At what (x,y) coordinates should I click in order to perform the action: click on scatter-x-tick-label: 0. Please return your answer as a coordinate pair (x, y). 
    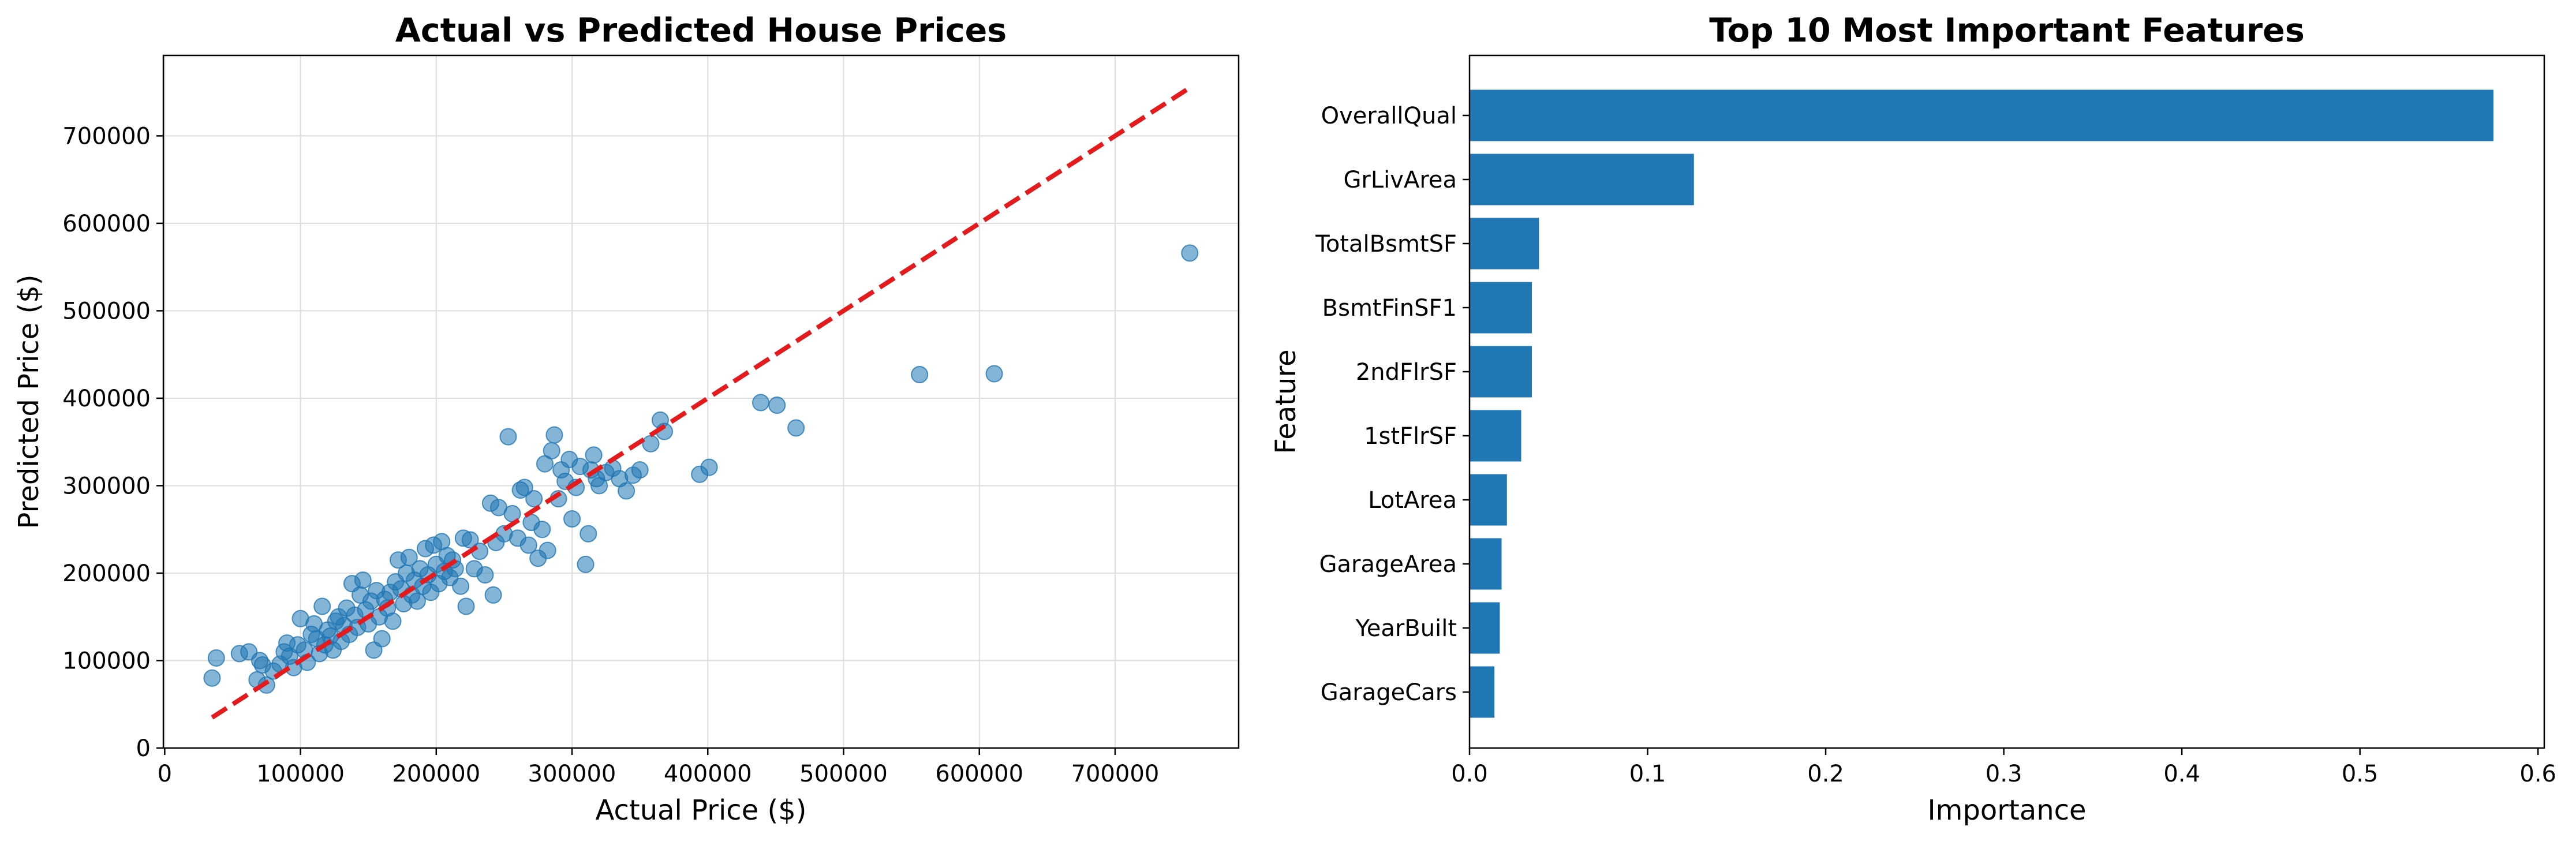
    Looking at the image, I should click on (165, 774).